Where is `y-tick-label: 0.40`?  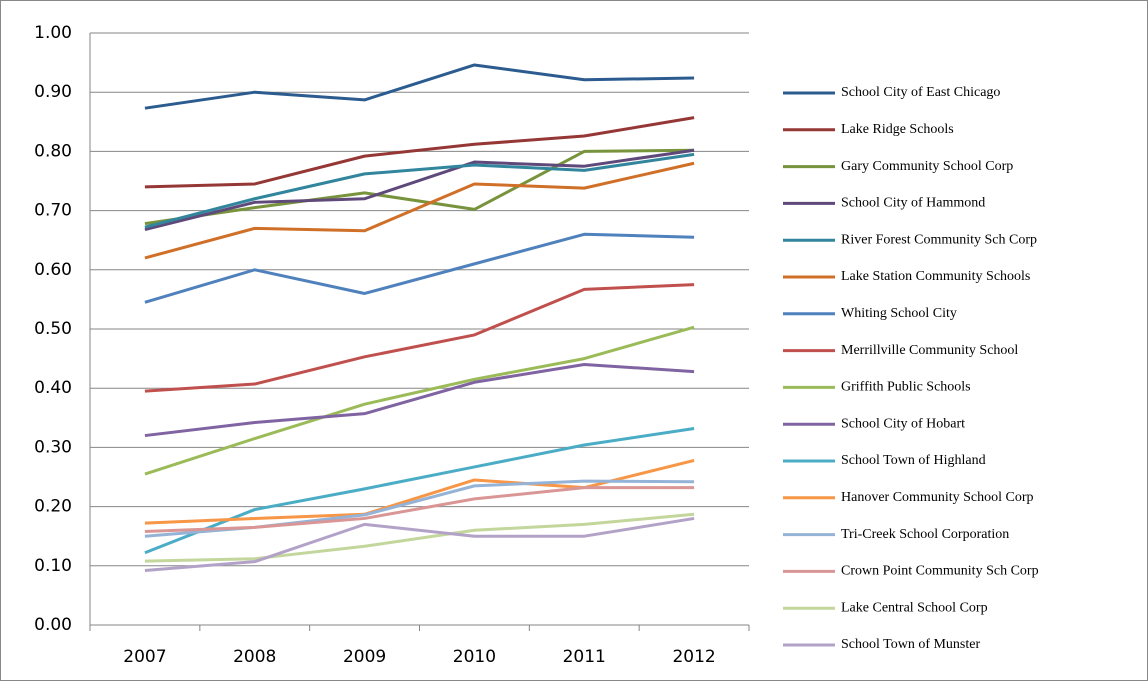
y-tick-label: 0.40 is located at coordinates (53, 388).